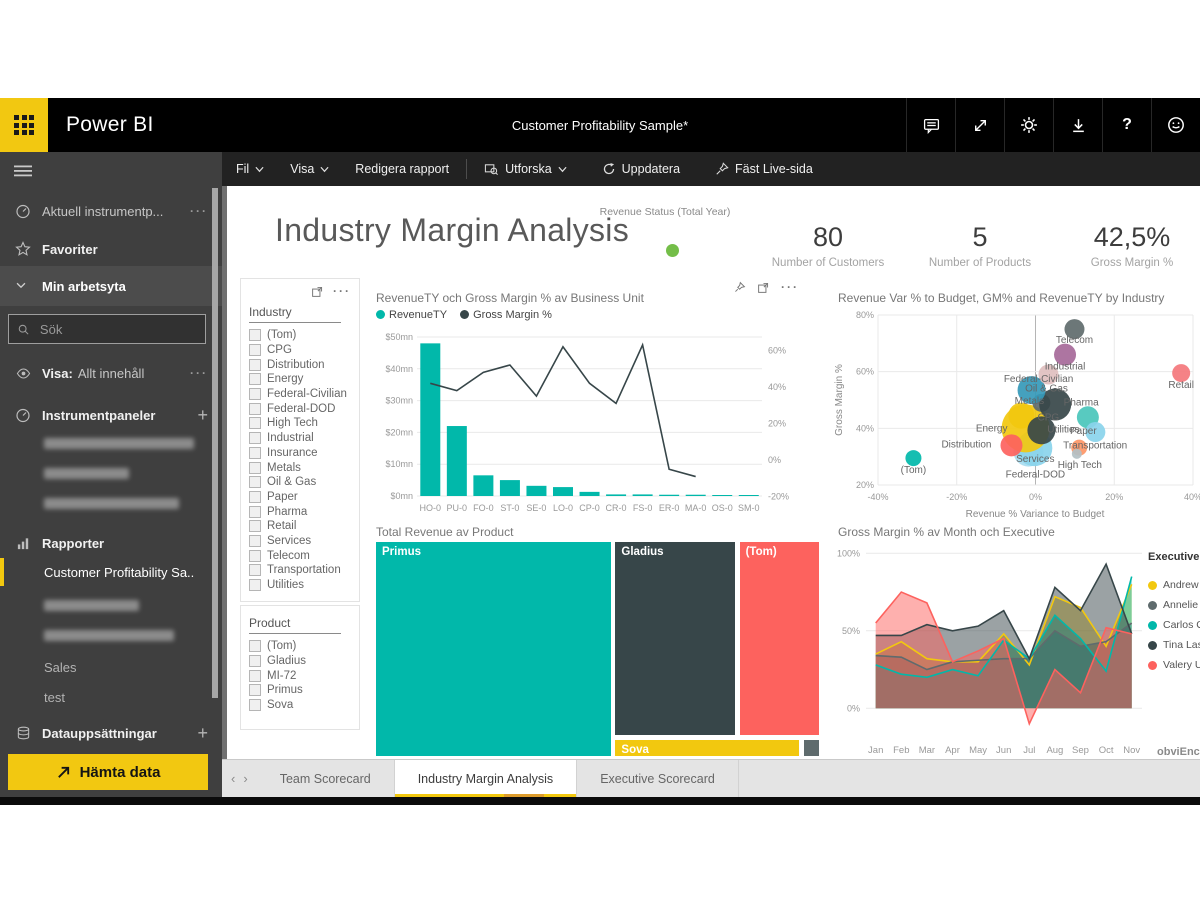 The height and width of the screenshot is (900, 1200). Describe the element at coordinates (300, 526) in the screenshot. I see `filter-option: Retail` at that location.